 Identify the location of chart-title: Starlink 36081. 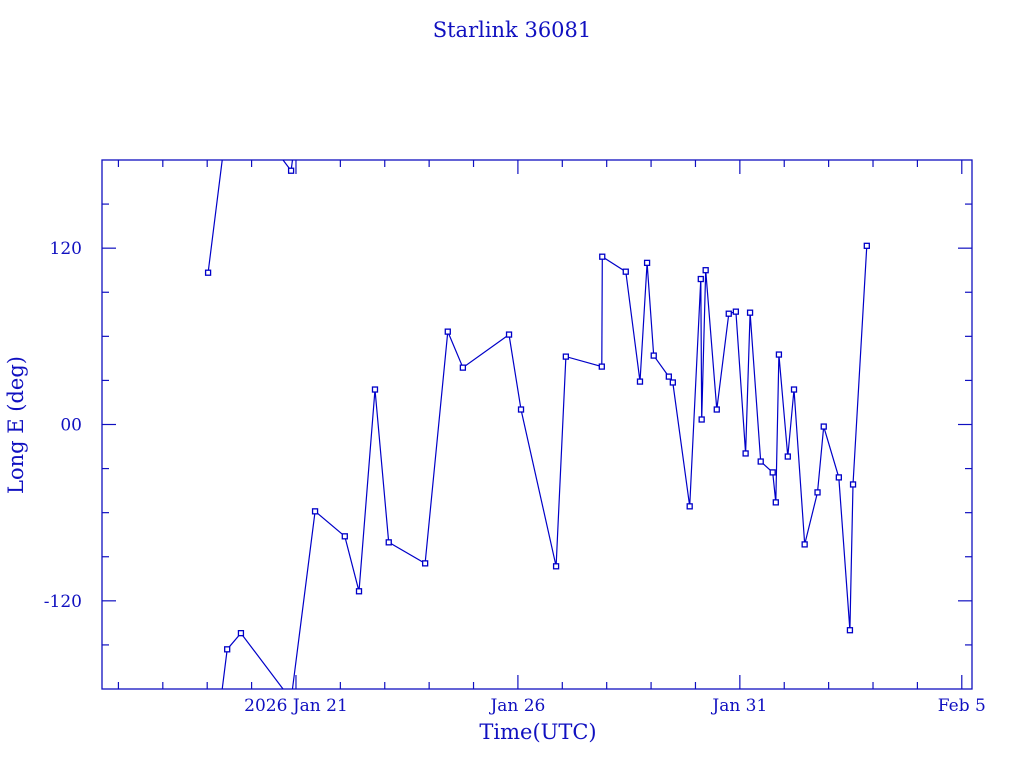
(512, 30).